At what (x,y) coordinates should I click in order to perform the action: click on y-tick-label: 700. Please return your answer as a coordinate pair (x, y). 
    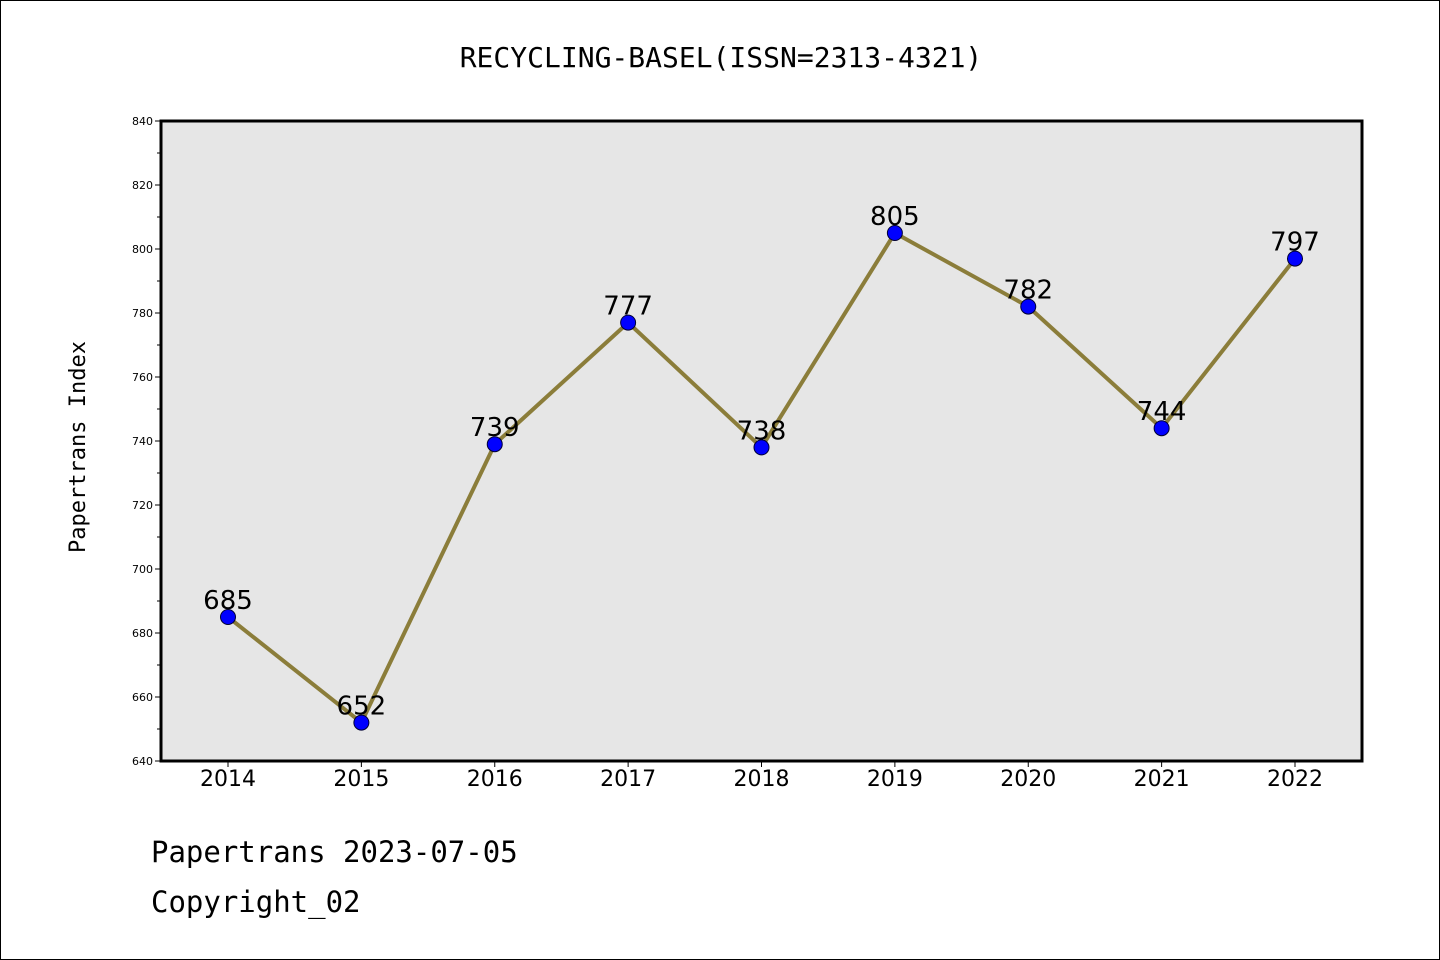
    Looking at the image, I should click on (142, 569).